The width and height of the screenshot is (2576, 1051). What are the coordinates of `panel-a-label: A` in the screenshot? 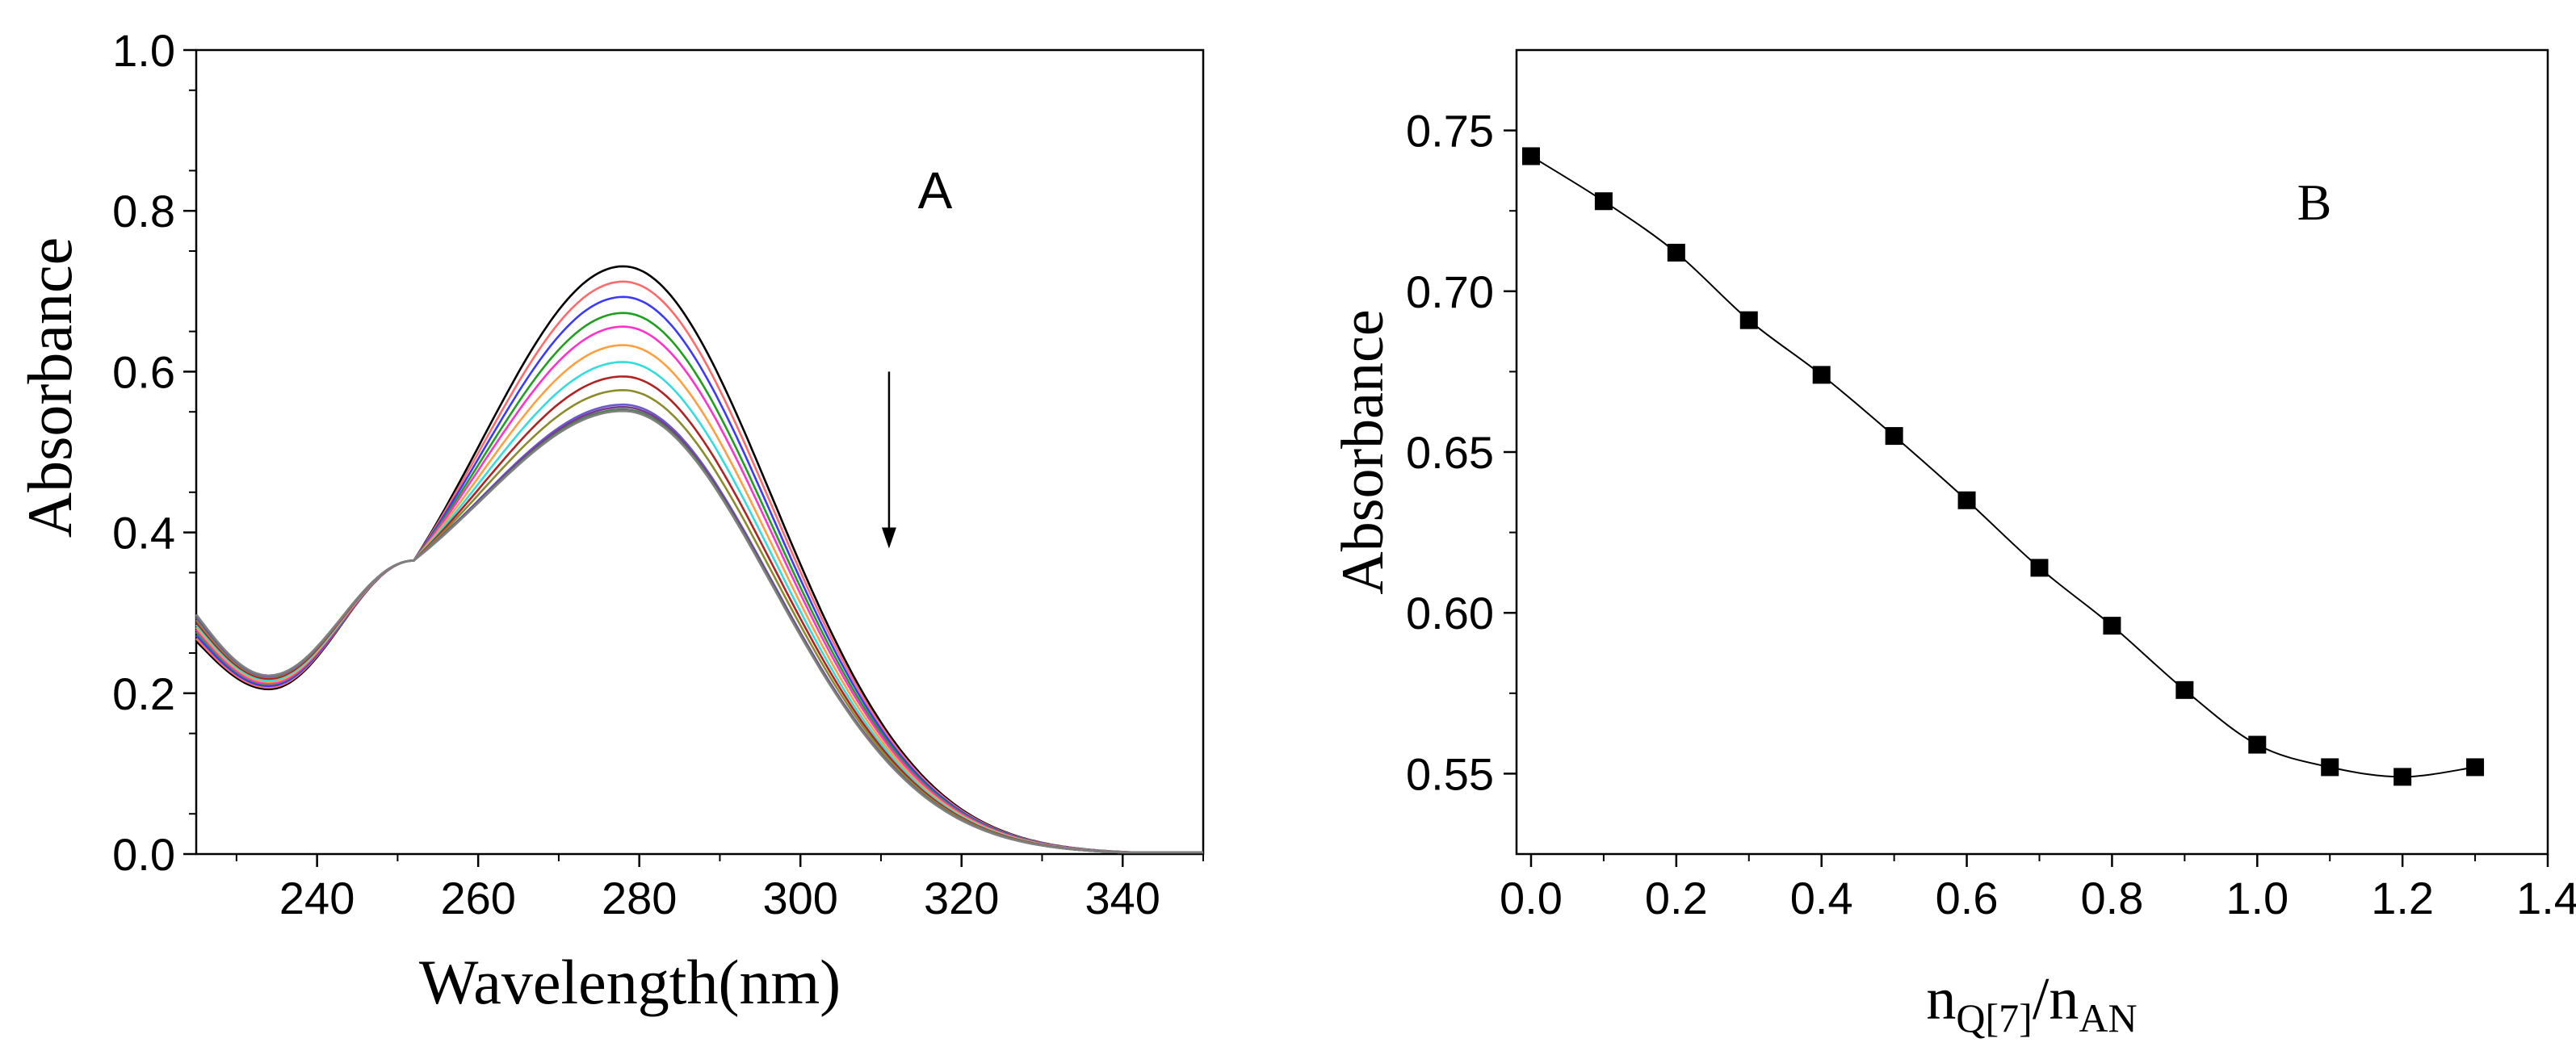 It's located at (936, 190).